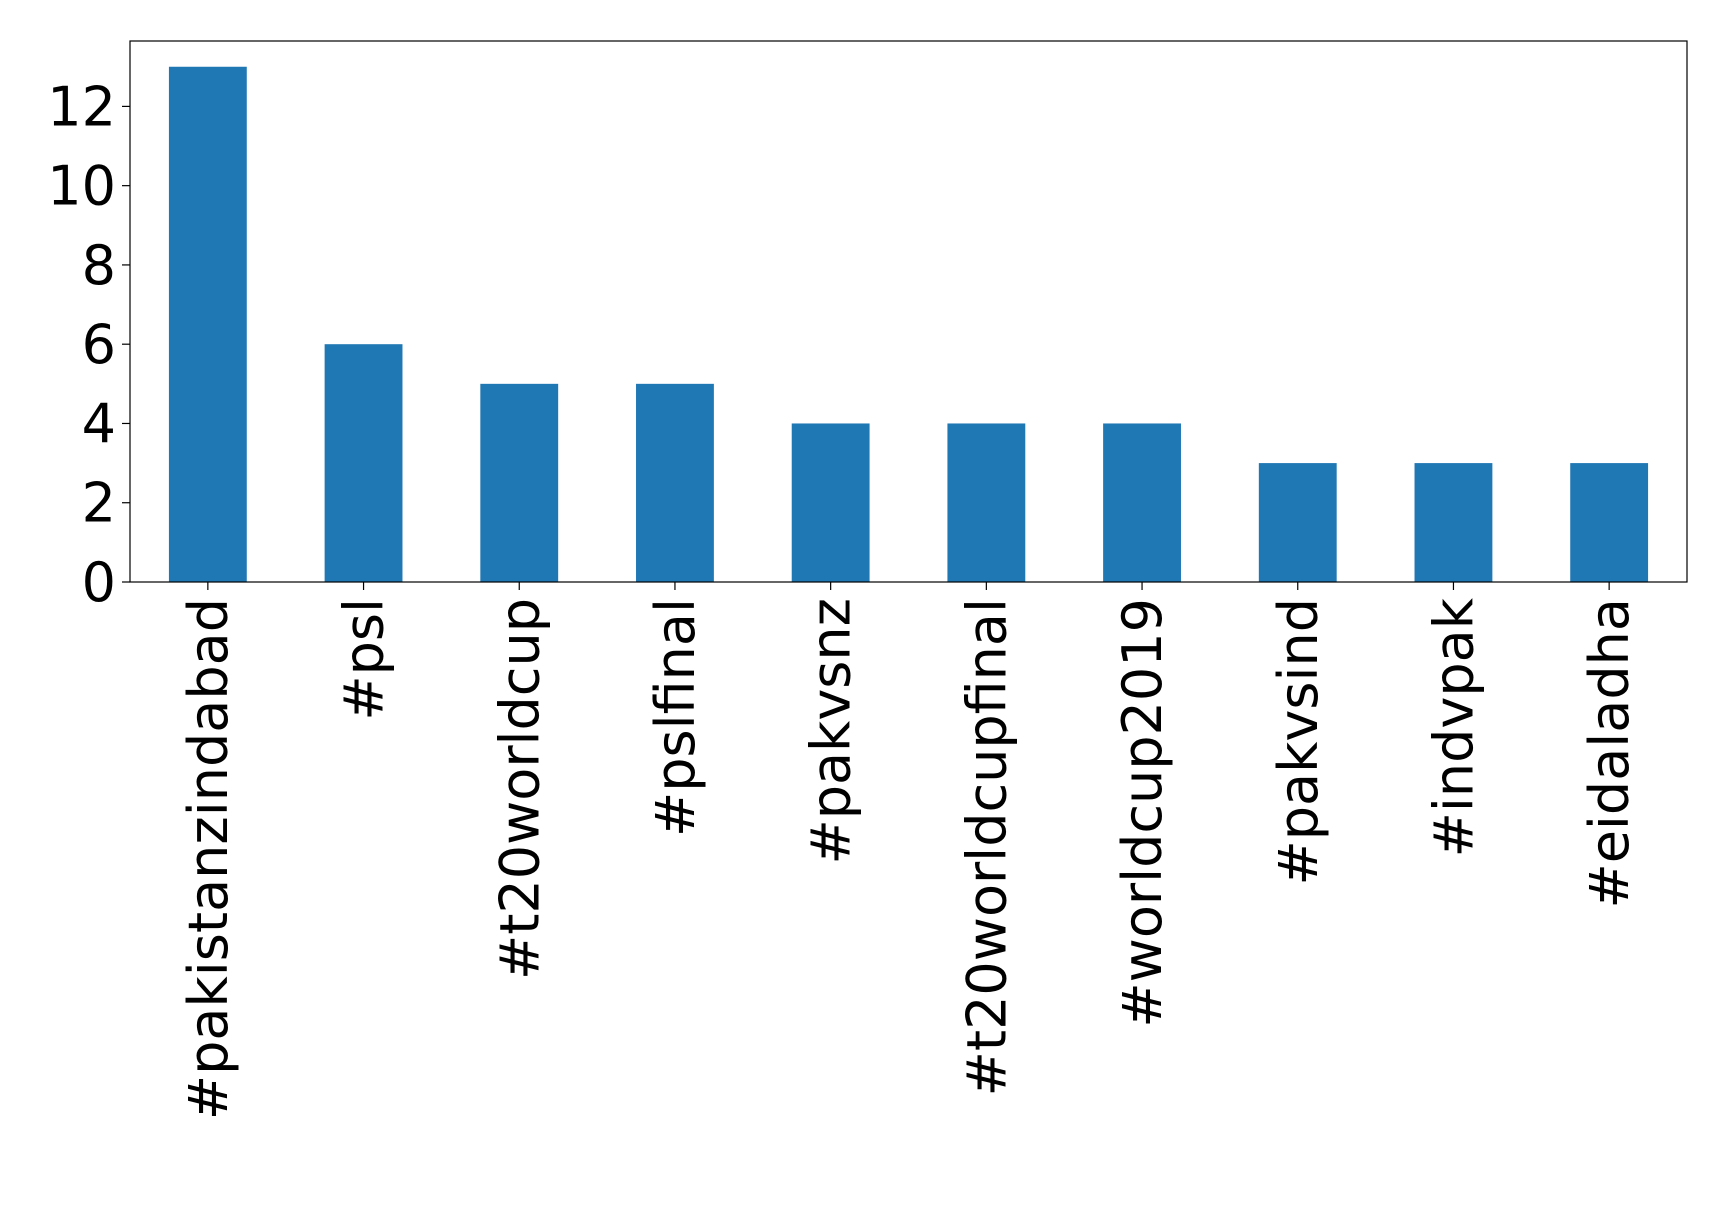 This screenshot has height=1232, width=1719. Describe the element at coordinates (99, 503) in the screenshot. I see `y-tick-label: 2` at that location.